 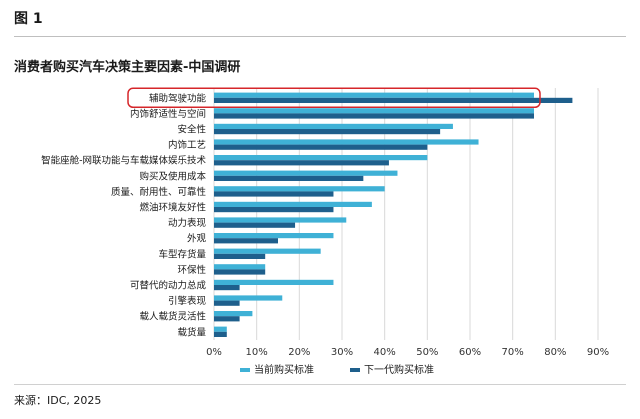 What do you see at coordinates (284, 369) in the screenshot?
I see `legend-label-current: 当前购买标准` at bounding box center [284, 369].